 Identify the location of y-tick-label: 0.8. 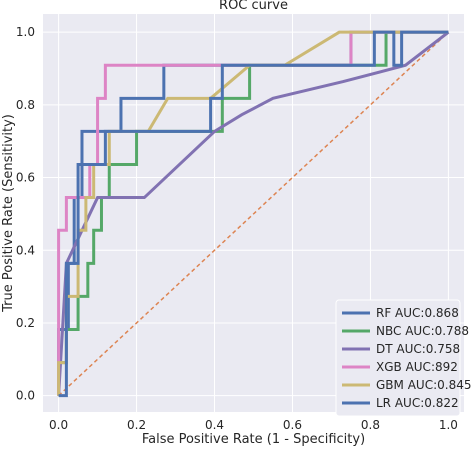
(25, 105).